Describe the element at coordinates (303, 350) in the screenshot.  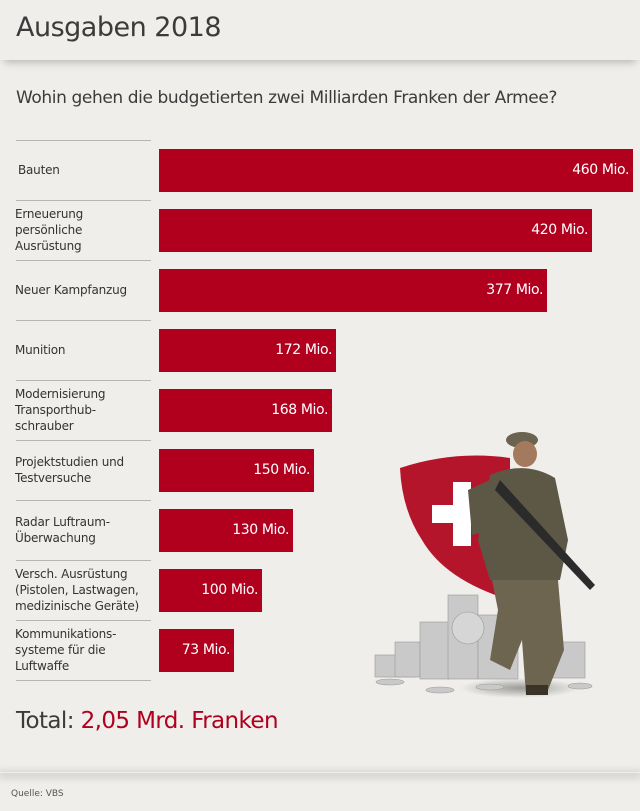
I see `bar-value-label: 172 Mio.` at that location.